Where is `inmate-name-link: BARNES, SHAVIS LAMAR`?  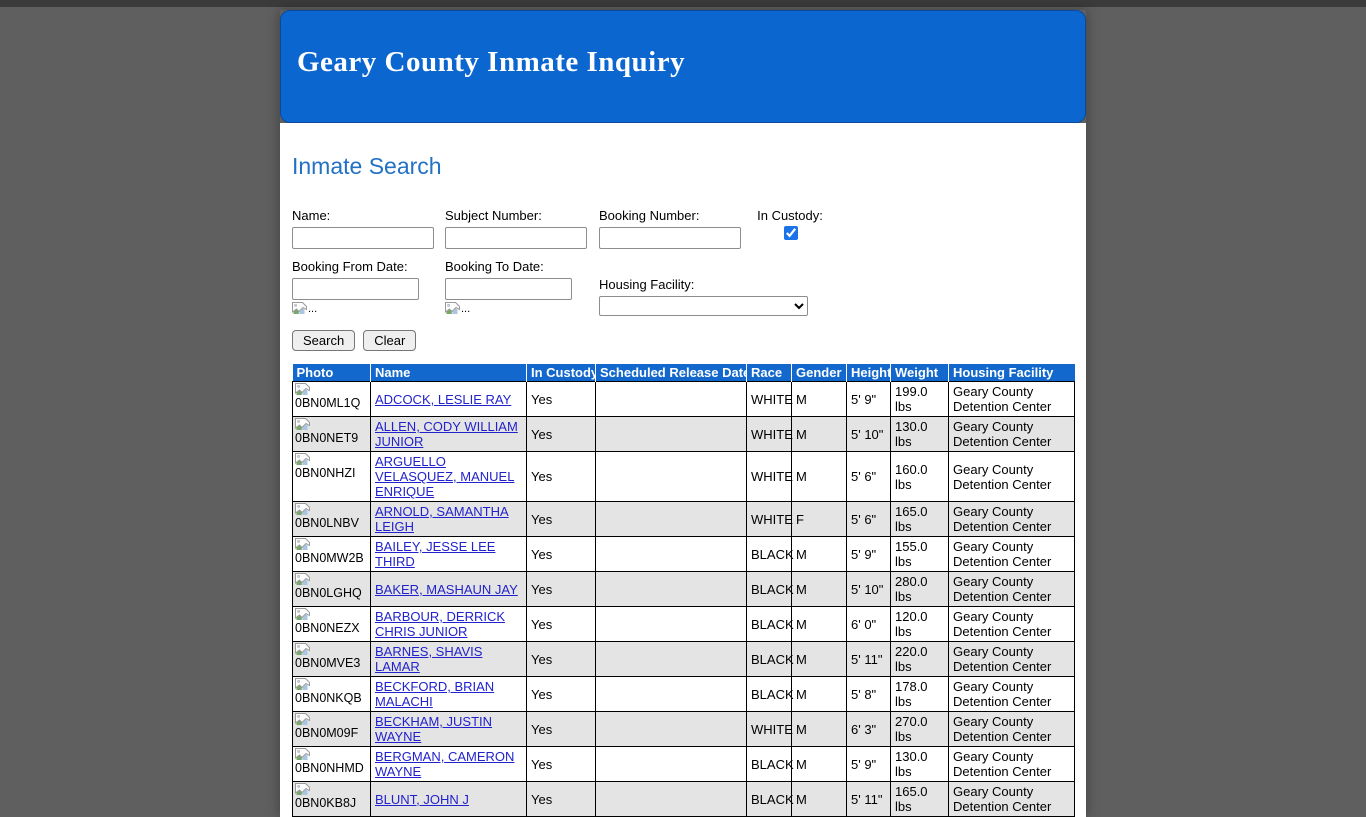 inmate-name-link: BARNES, SHAVIS LAMAR is located at coordinates (429, 659).